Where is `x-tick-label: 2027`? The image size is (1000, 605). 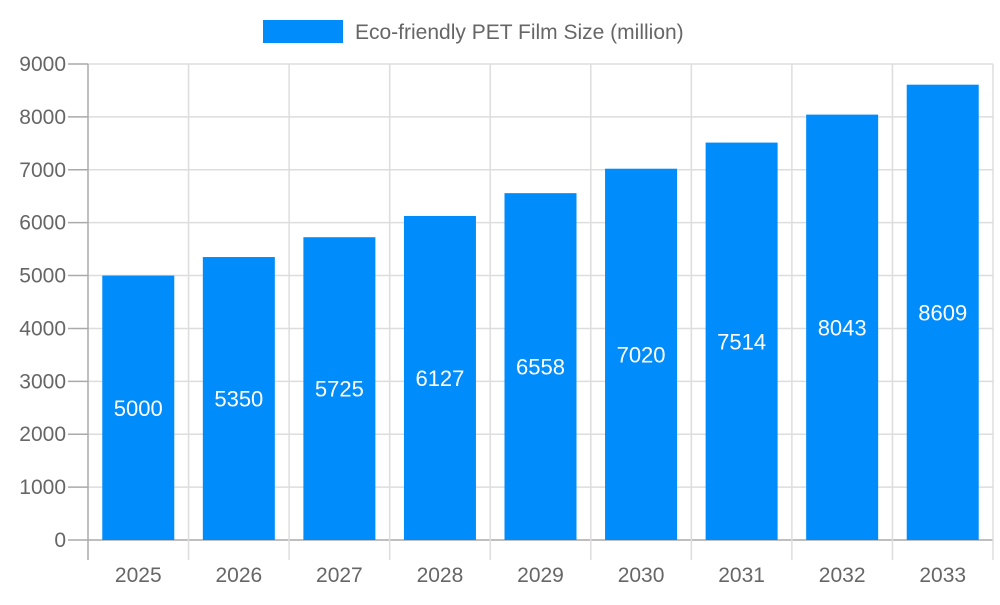 x-tick-label: 2027 is located at coordinates (339, 575).